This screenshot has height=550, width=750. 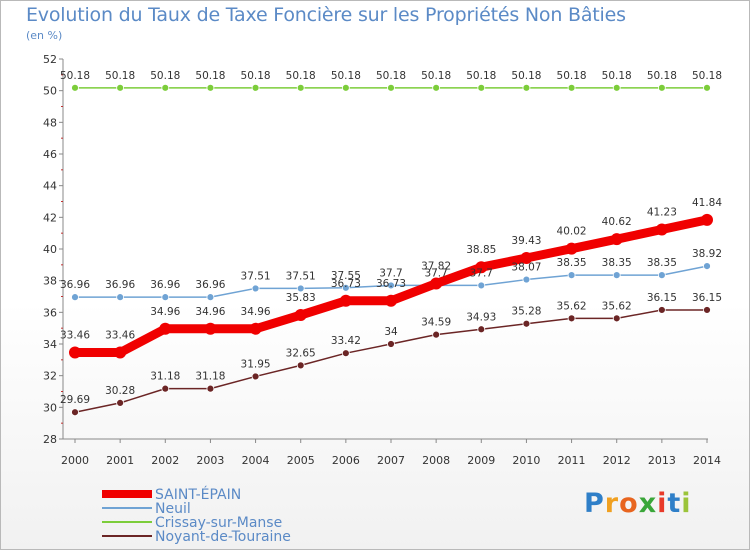 I want to click on data-label: 33.46, so click(x=120, y=336).